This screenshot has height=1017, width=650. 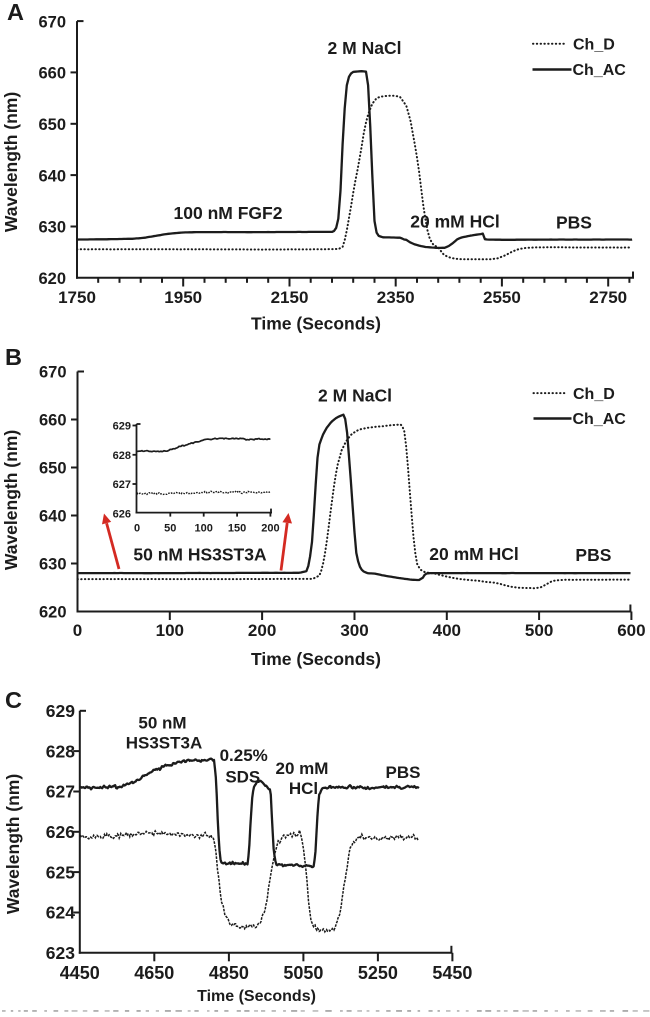 What do you see at coordinates (290, 297) in the screenshot?
I see `svg-text: 2150` at bounding box center [290, 297].